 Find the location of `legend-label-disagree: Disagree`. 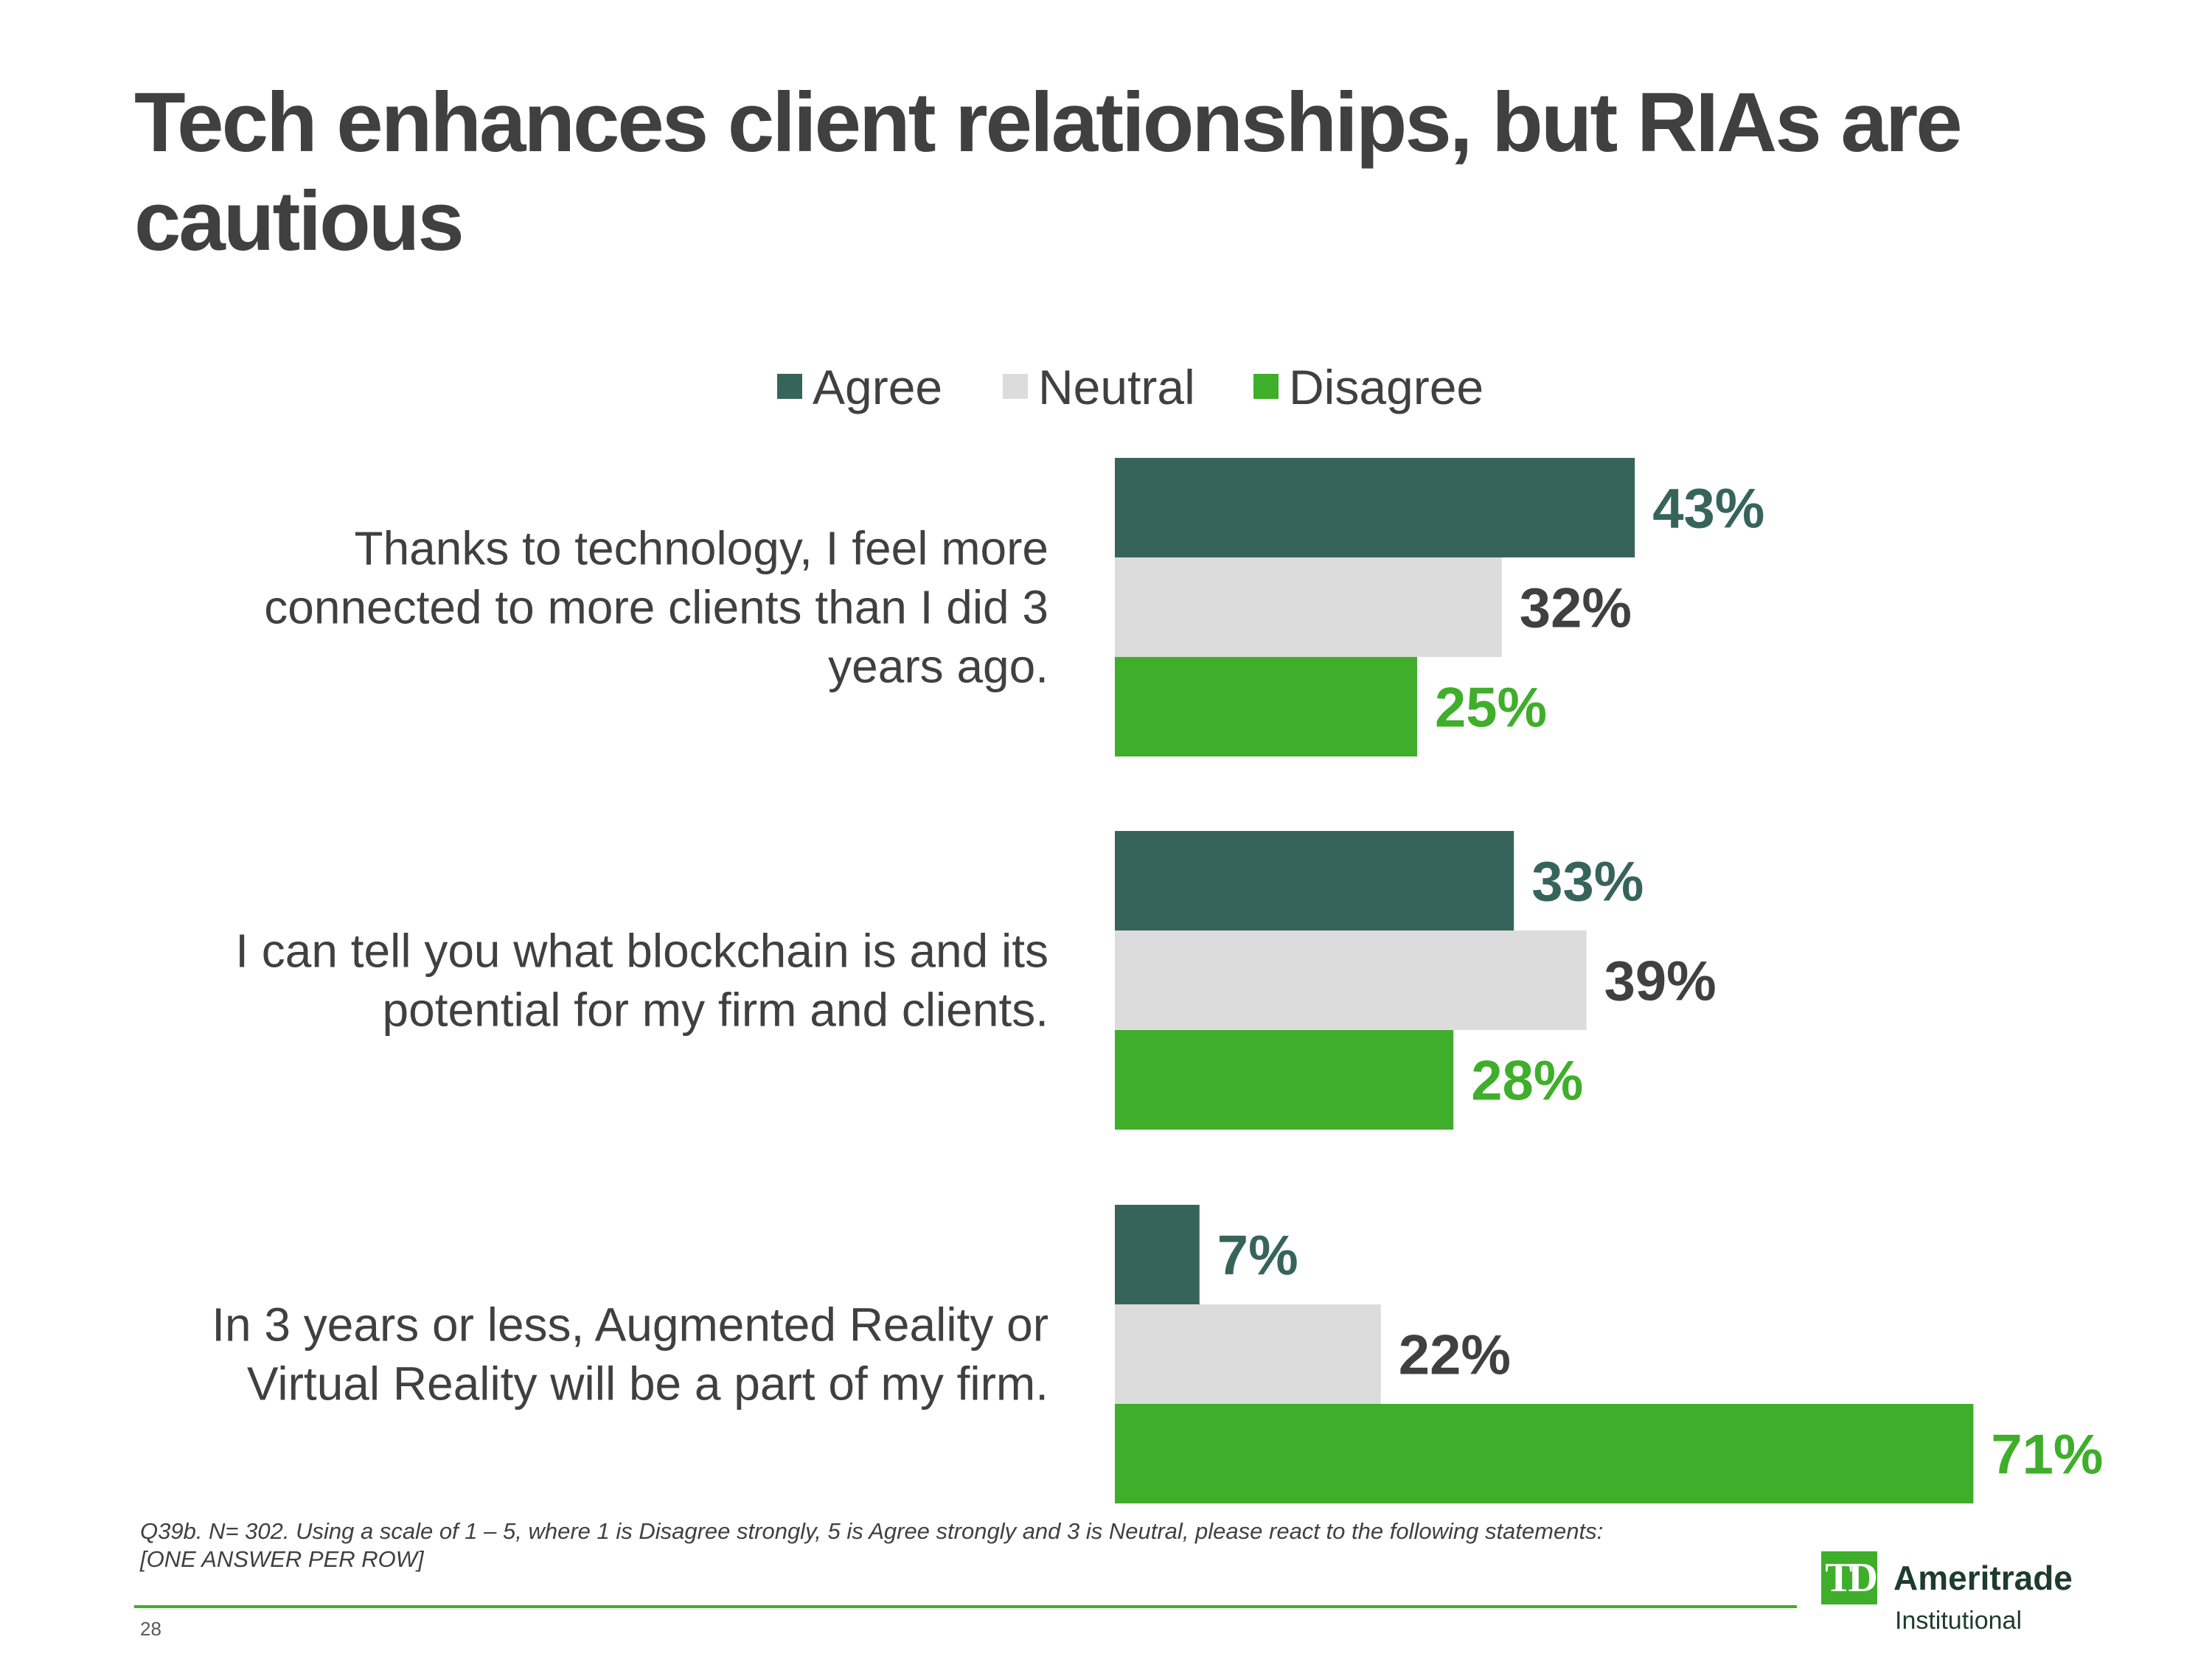

legend-label-disagree: Disagree is located at coordinates (1386, 387).